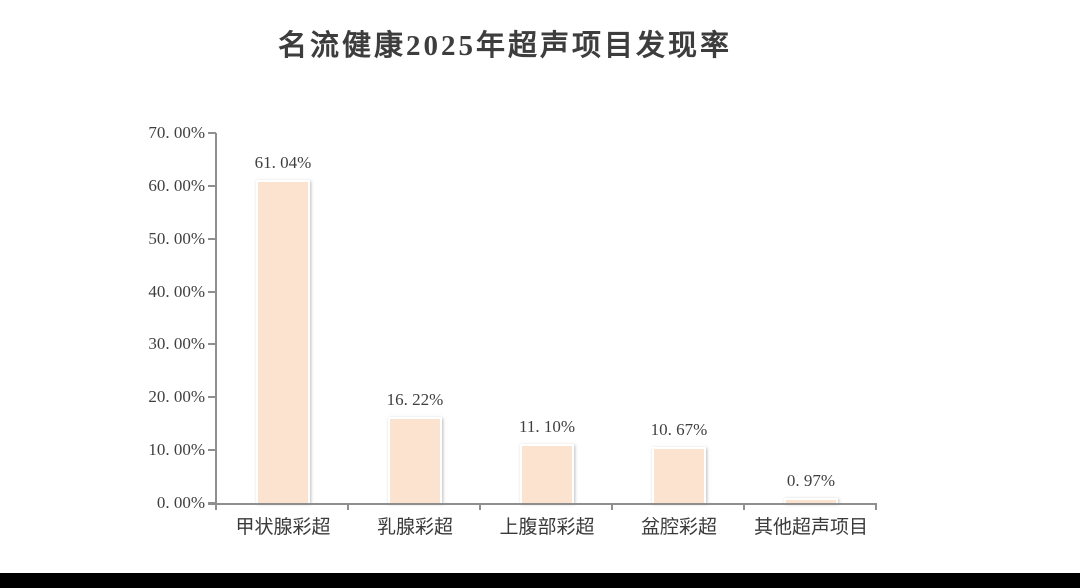  What do you see at coordinates (811, 480) in the screenshot?
I see `bar-value-label: 0. 97%` at bounding box center [811, 480].